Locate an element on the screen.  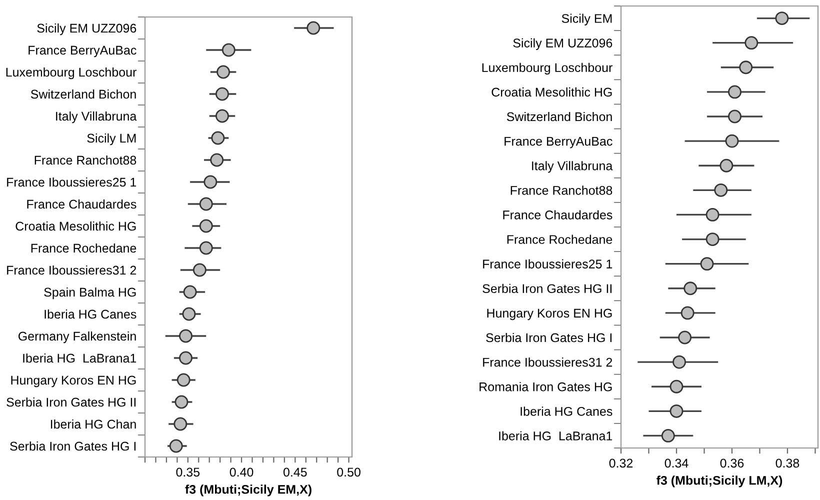
x-tick-label: 0.50 is located at coordinates (348, 472).